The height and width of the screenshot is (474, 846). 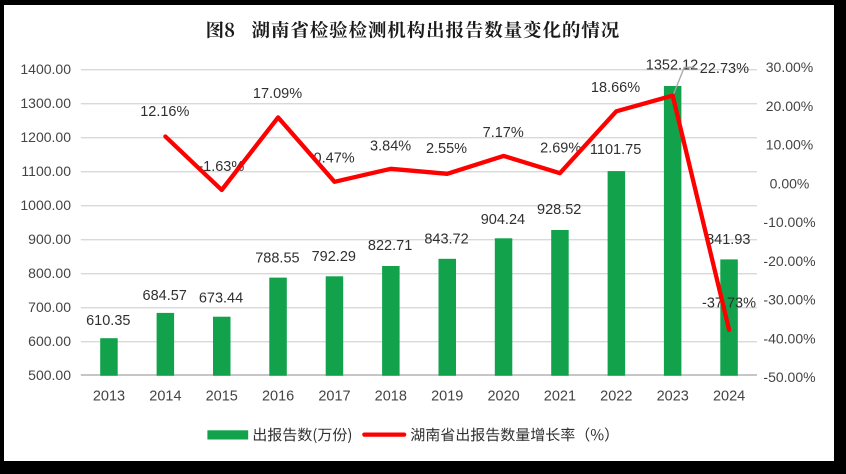 I want to click on svg-text: 2022, so click(x=616, y=397).